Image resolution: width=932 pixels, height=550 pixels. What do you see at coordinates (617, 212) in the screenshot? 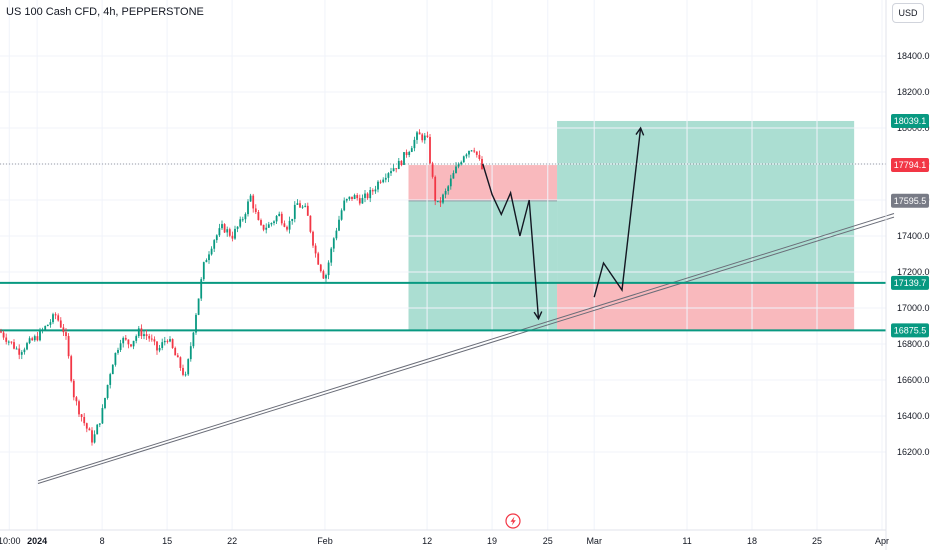
I see `projection-arrow-up` at bounding box center [617, 212].